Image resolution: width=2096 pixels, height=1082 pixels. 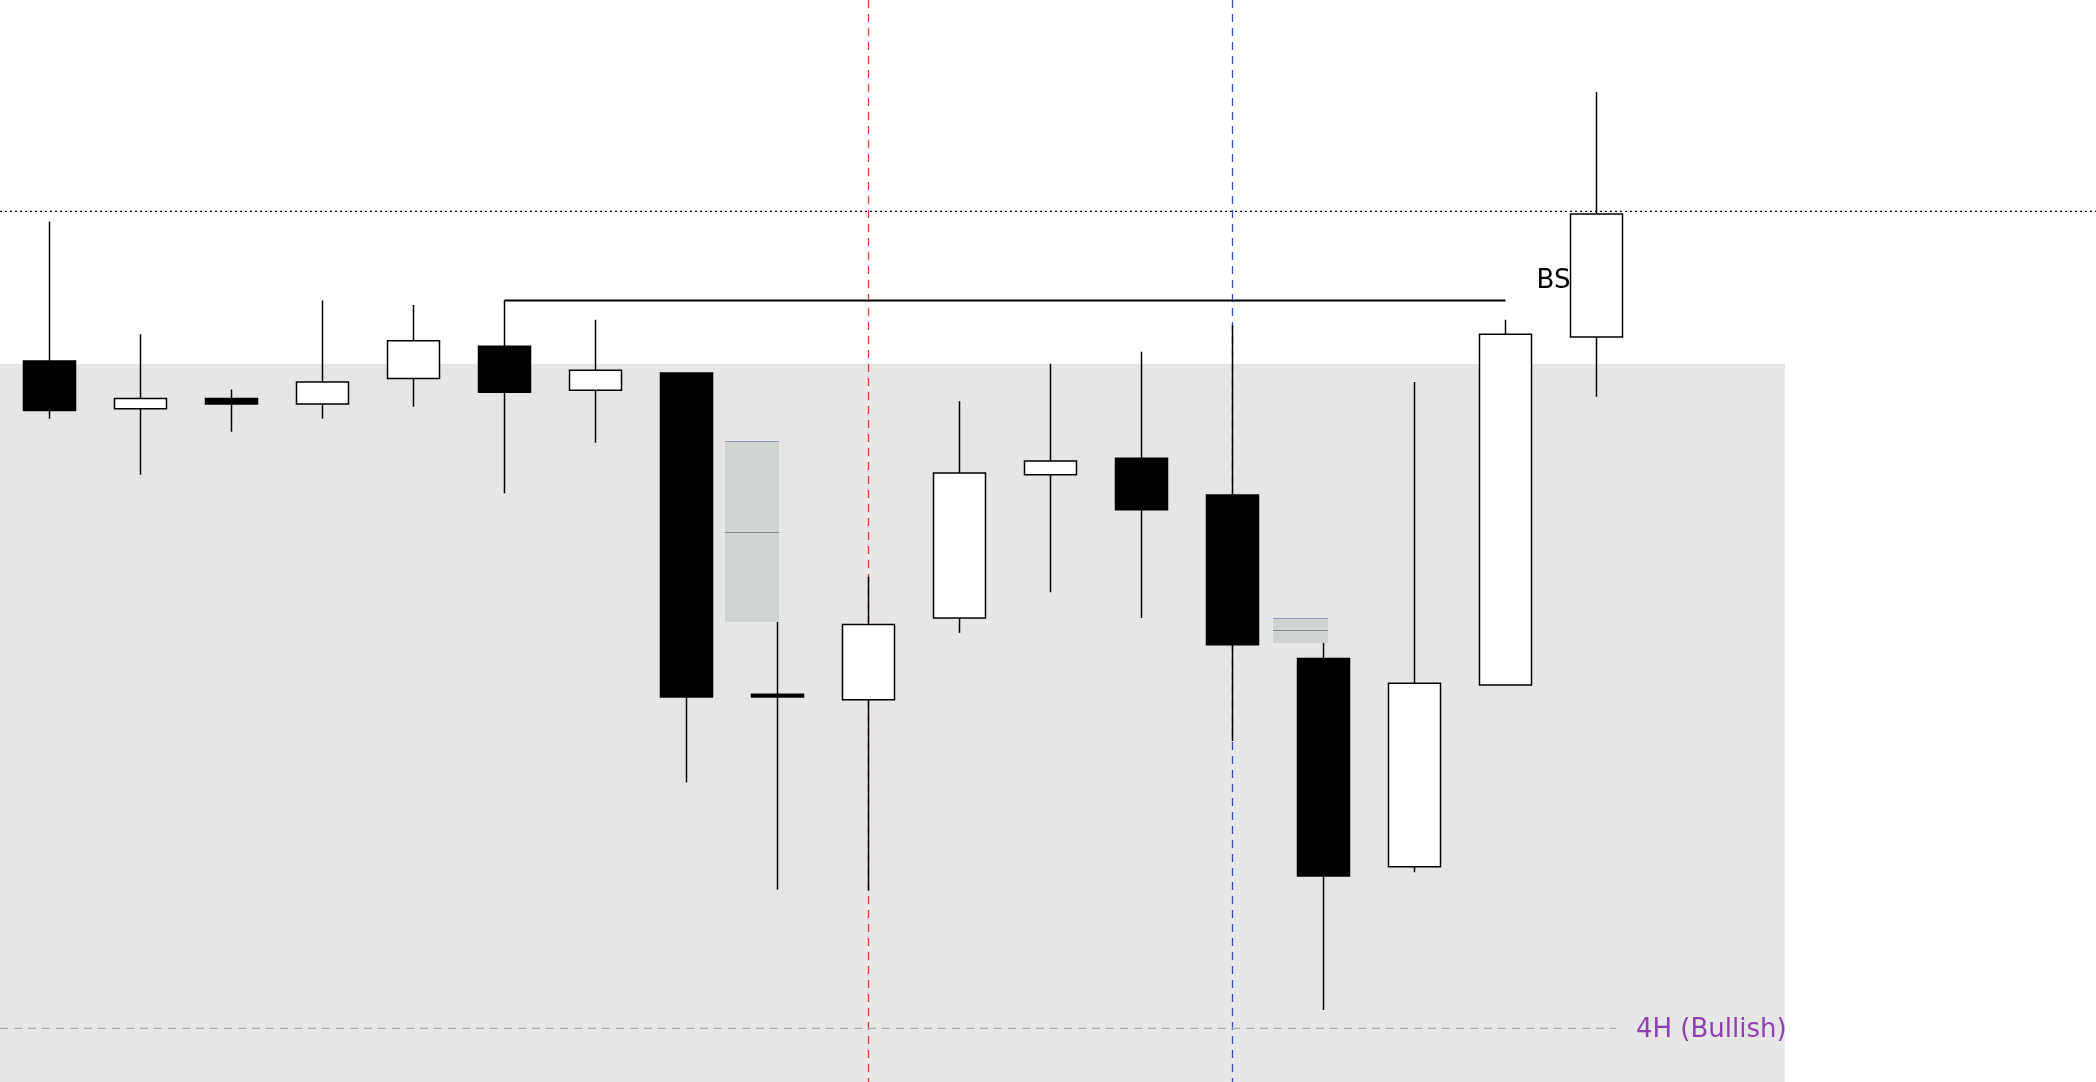 I want to click on annotation: BS, so click(x=1553, y=279).